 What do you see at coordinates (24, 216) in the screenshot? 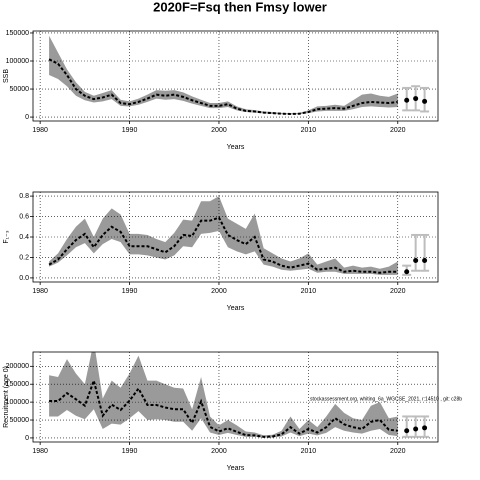
I see `y-tick-label: 0.6` at bounding box center [24, 216].